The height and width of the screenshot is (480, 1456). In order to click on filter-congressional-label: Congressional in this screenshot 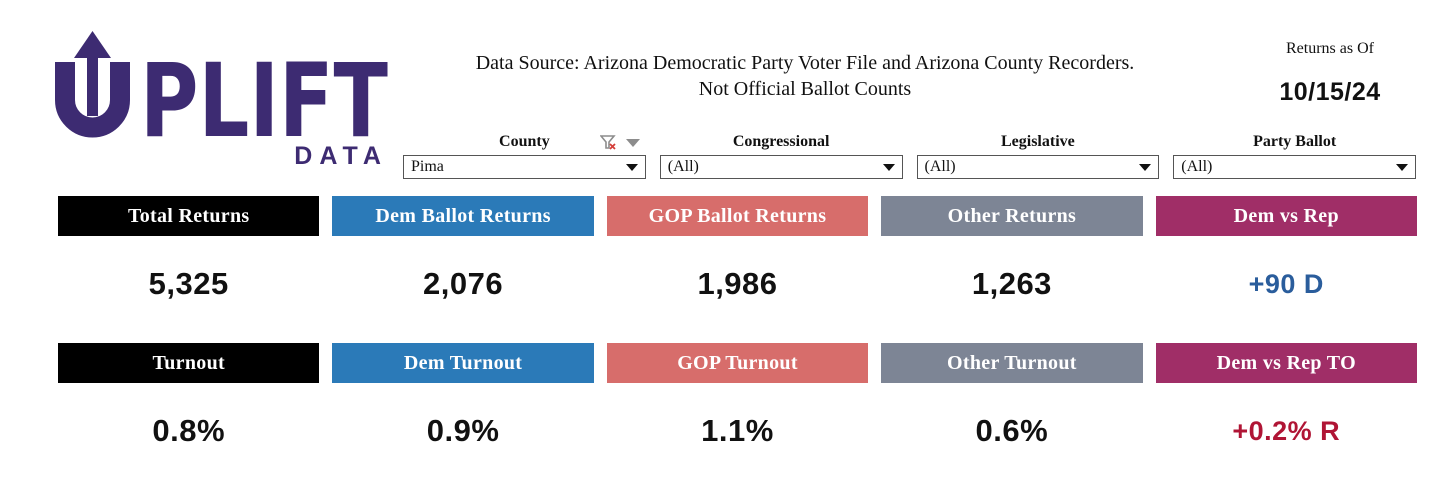, I will do `click(781, 141)`.